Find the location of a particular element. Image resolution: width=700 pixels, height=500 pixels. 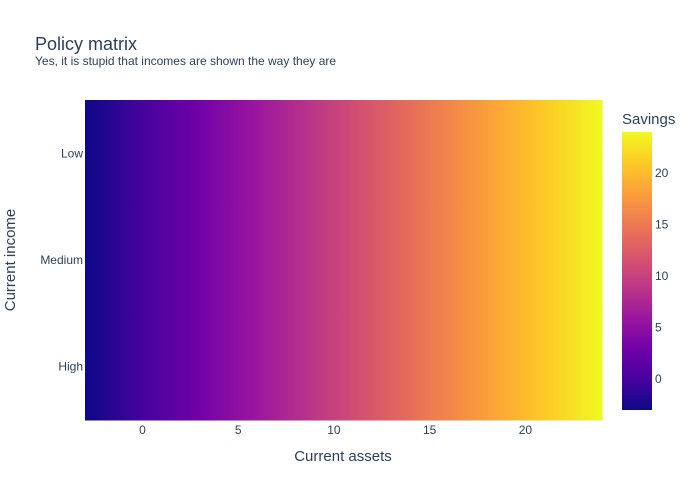

y-axis-title: Current income is located at coordinates (10, 260).